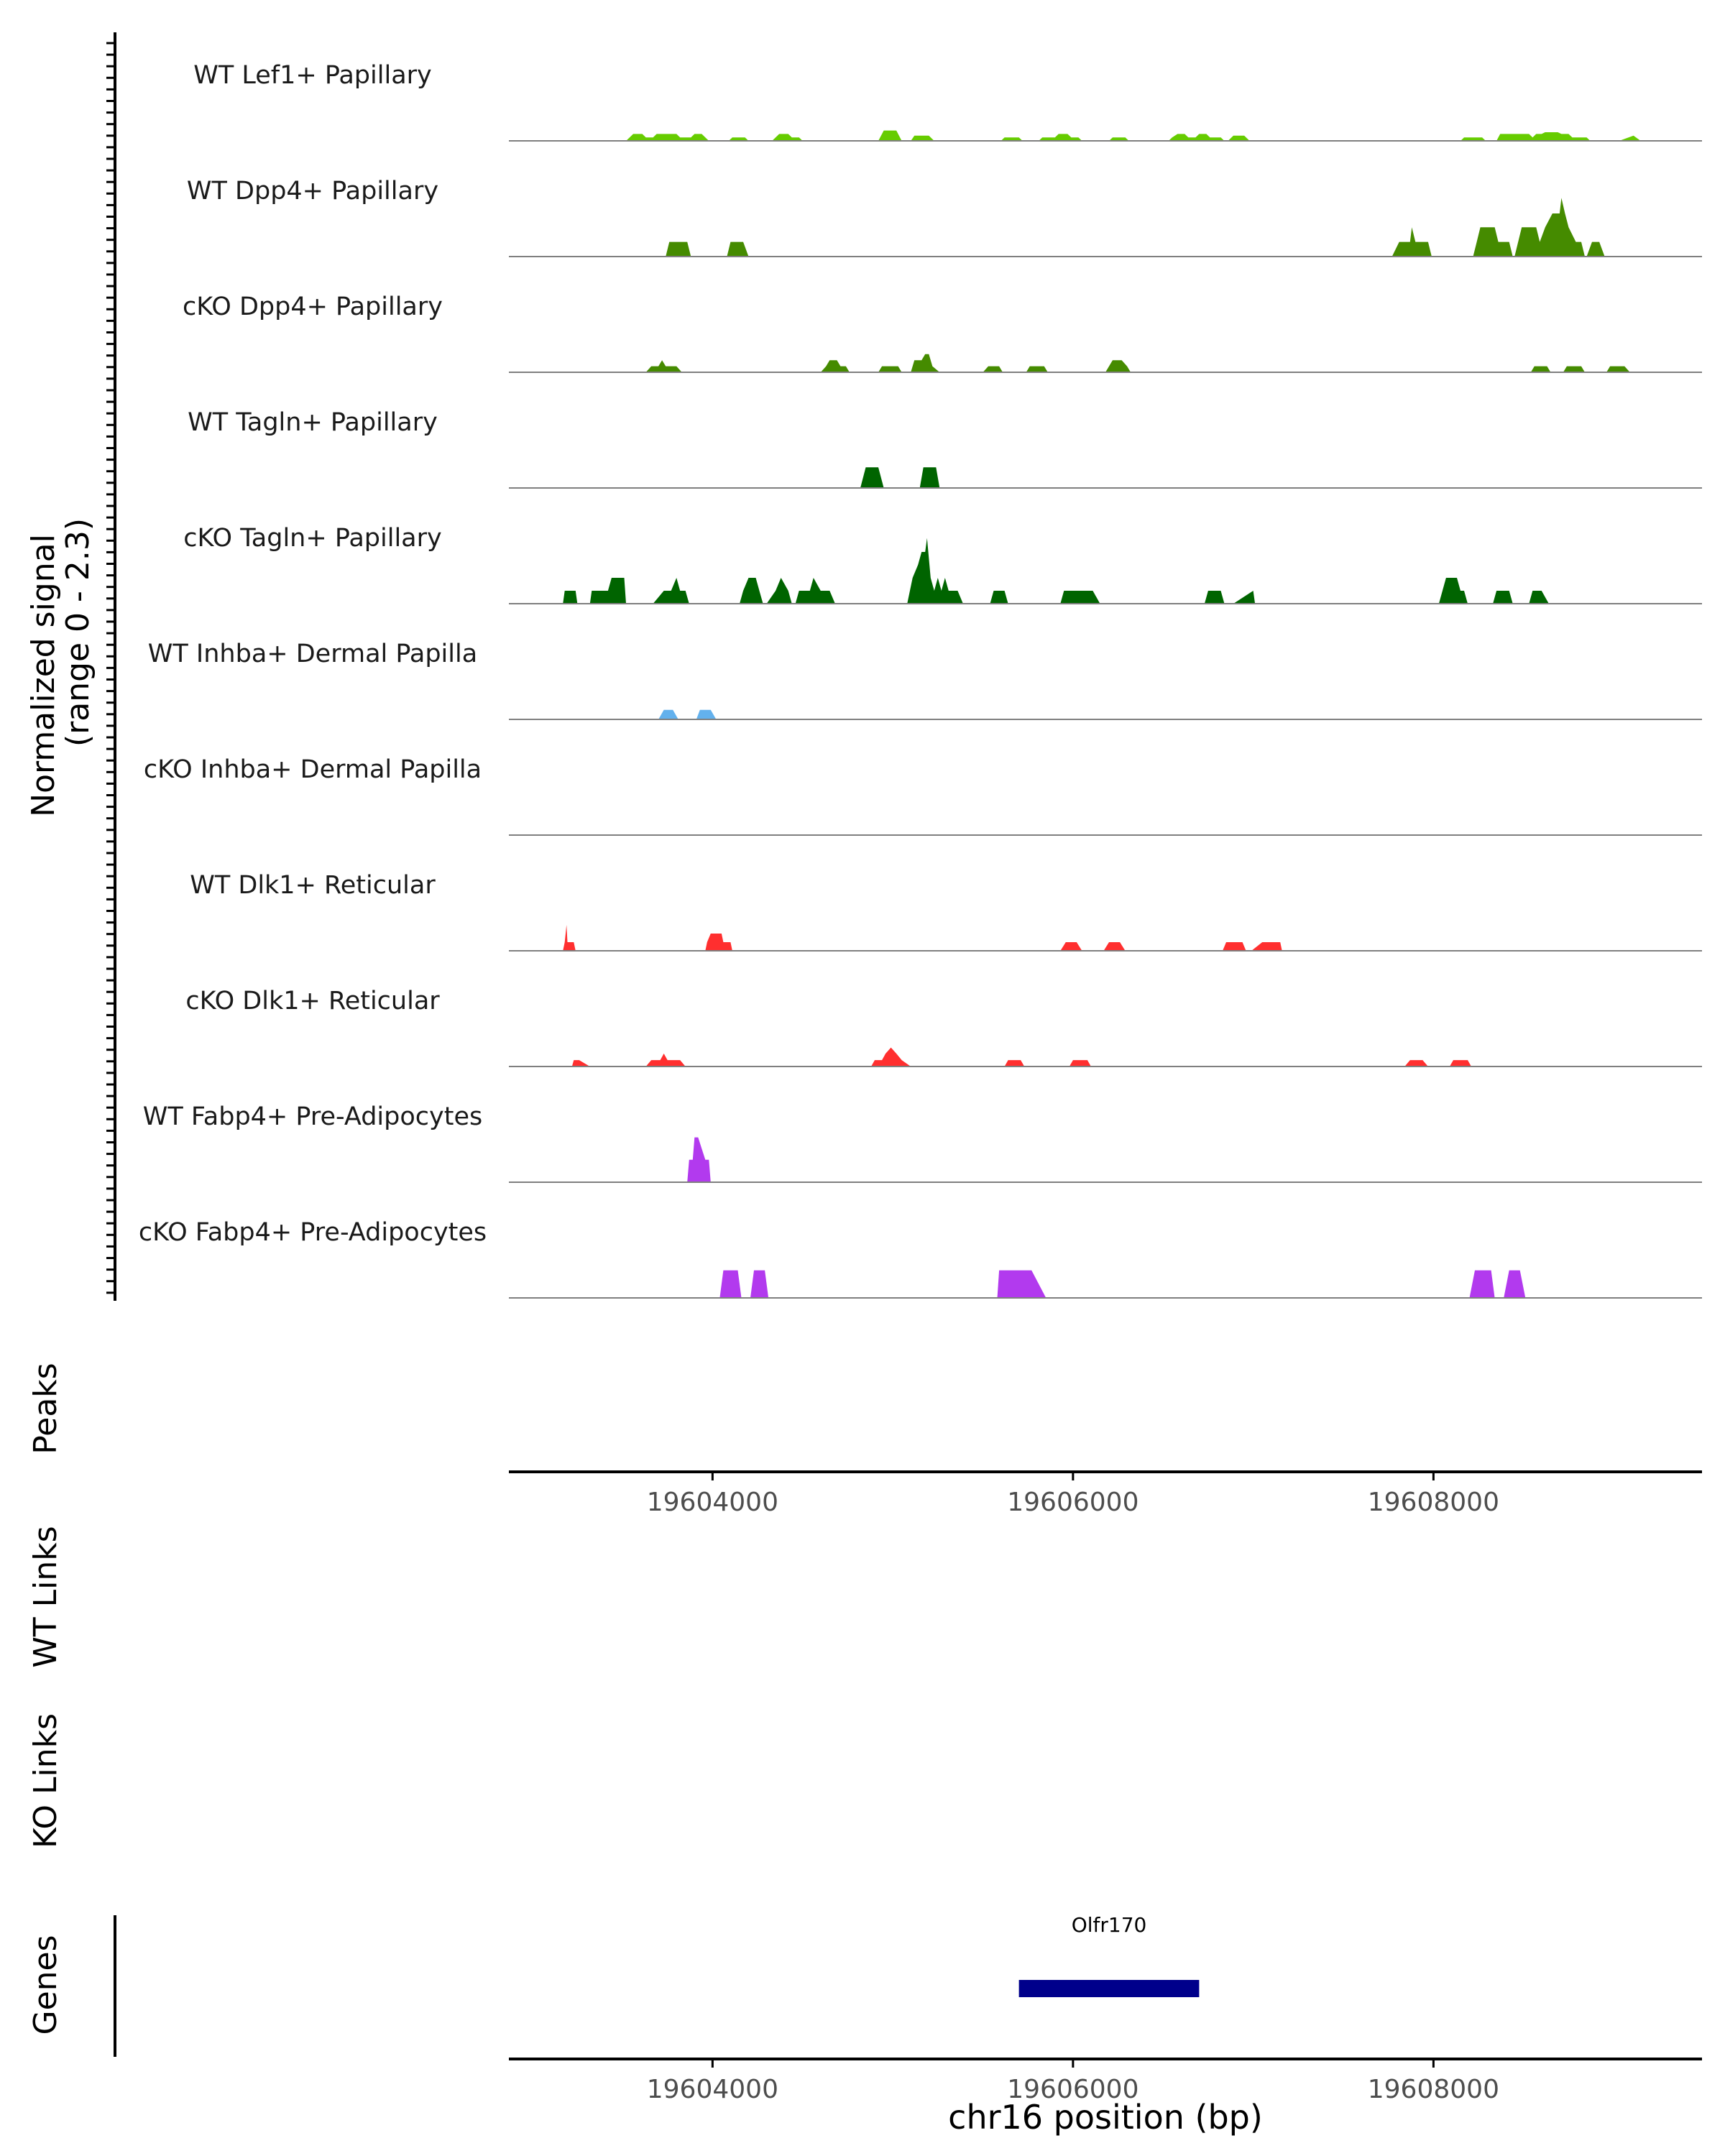 The height and width of the screenshot is (2156, 1725). I want to click on track: cKO Dlk1+ Reticular, so click(943, 1027).